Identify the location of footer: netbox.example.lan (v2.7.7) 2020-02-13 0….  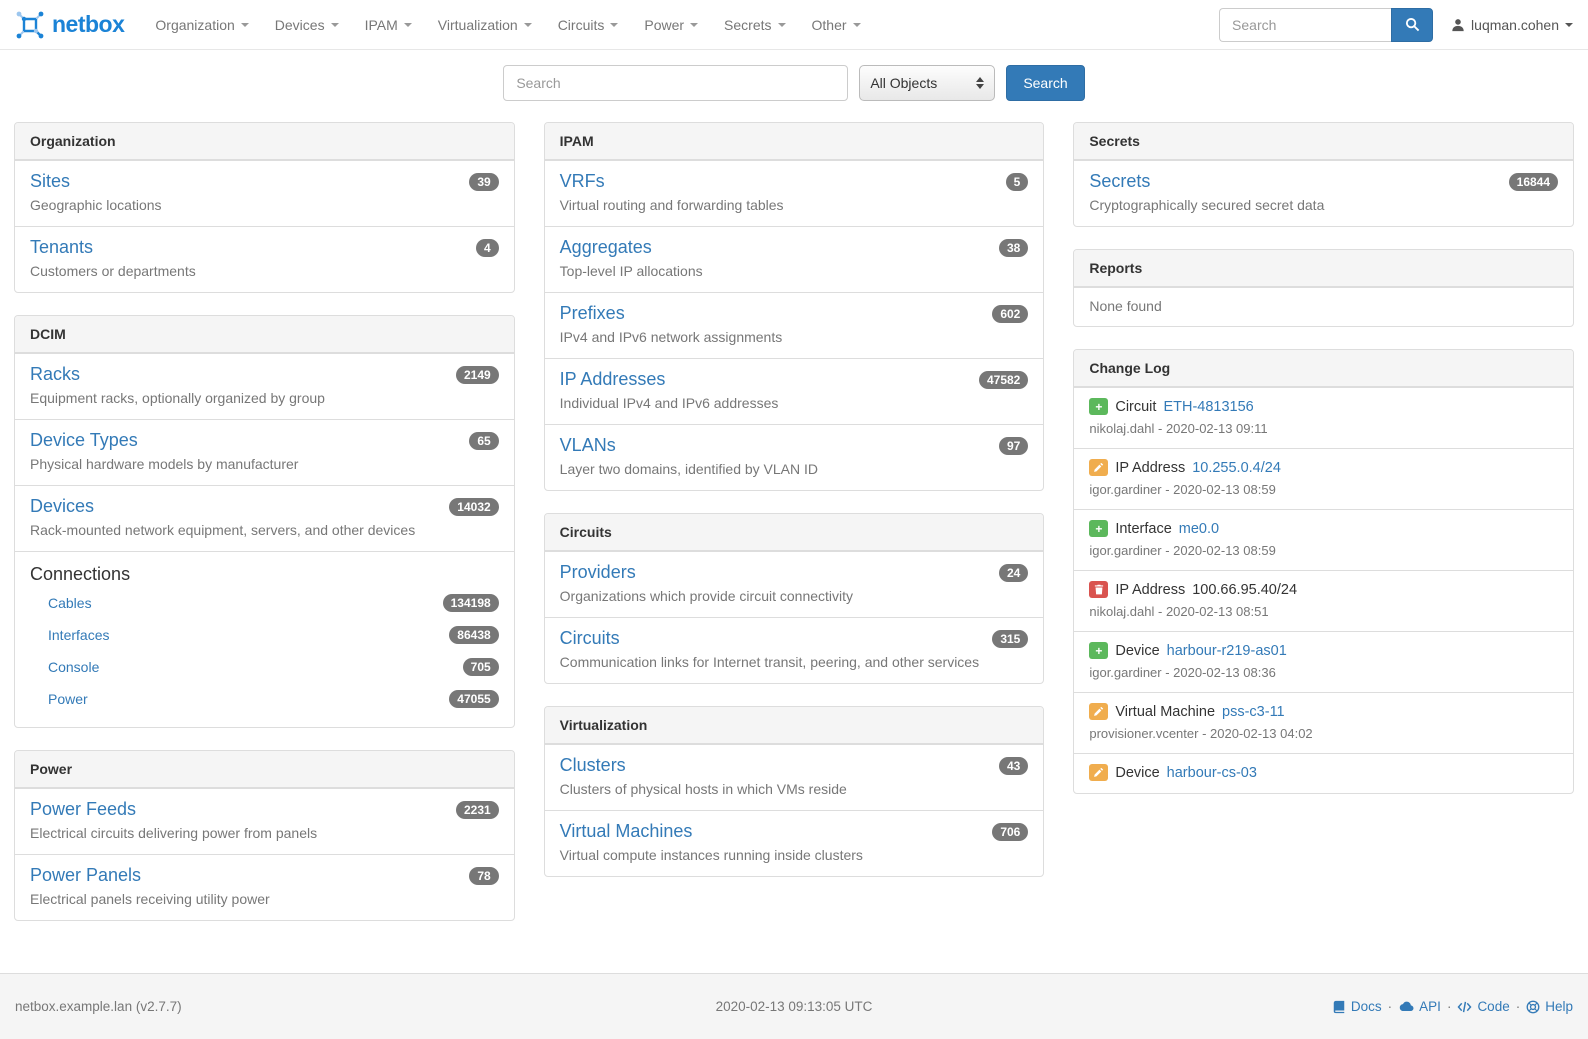
(794, 1006).